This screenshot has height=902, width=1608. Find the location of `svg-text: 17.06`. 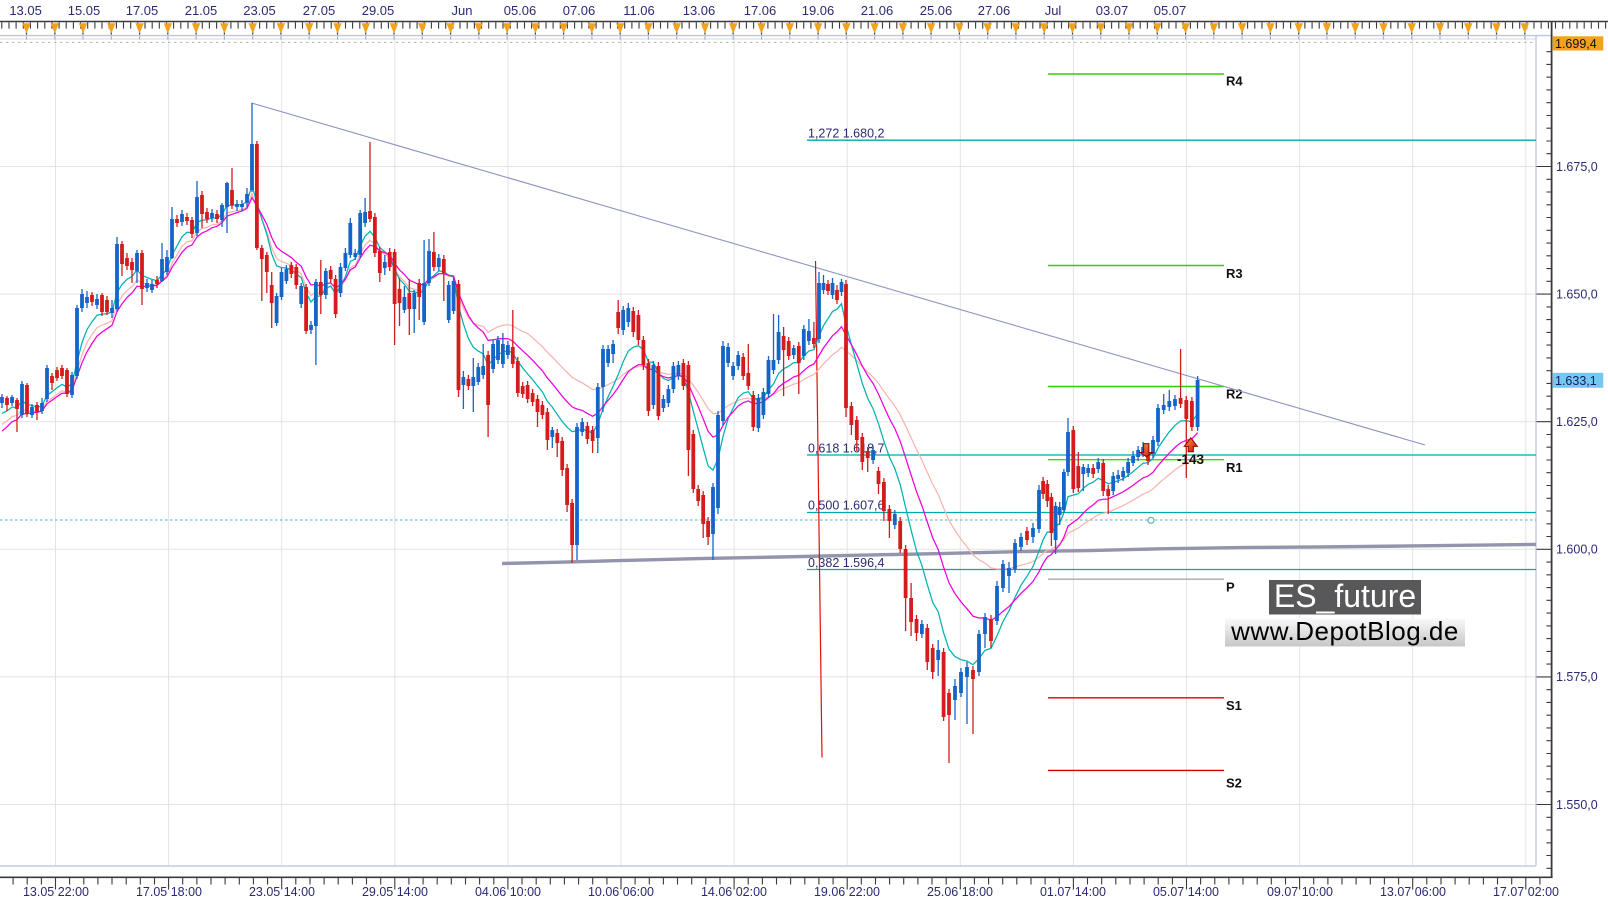

svg-text: 17.06 is located at coordinates (760, 10).